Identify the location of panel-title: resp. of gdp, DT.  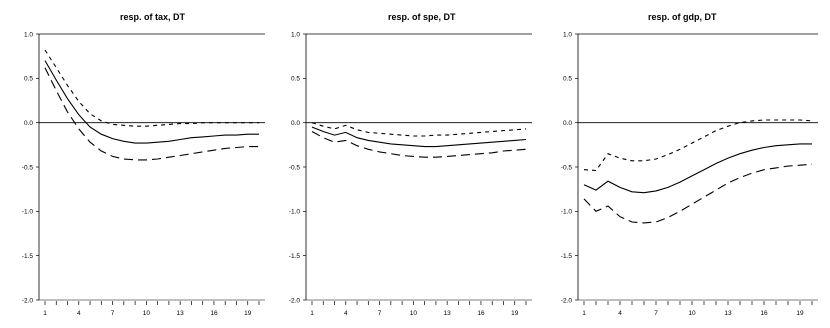
(682, 17).